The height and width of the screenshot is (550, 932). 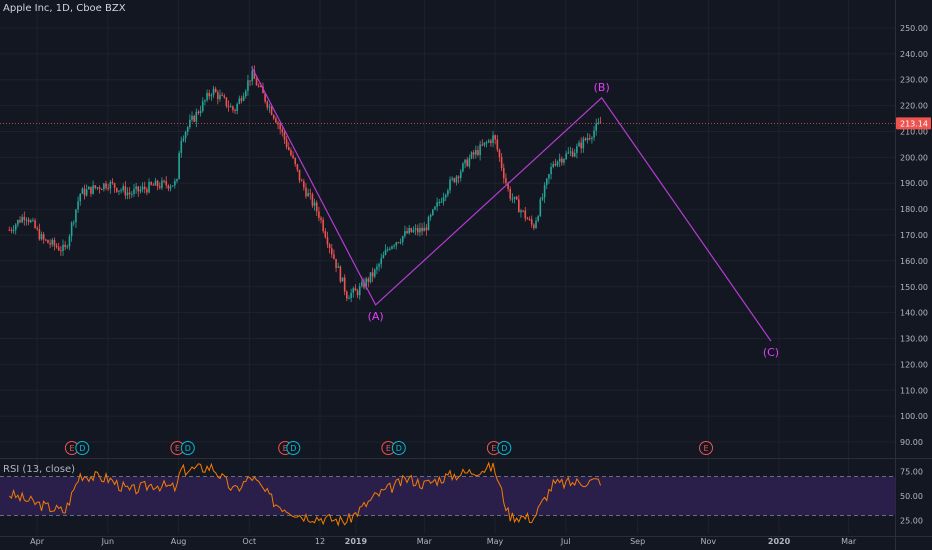 I want to click on price-tick-label: 130.00, so click(x=914, y=339).